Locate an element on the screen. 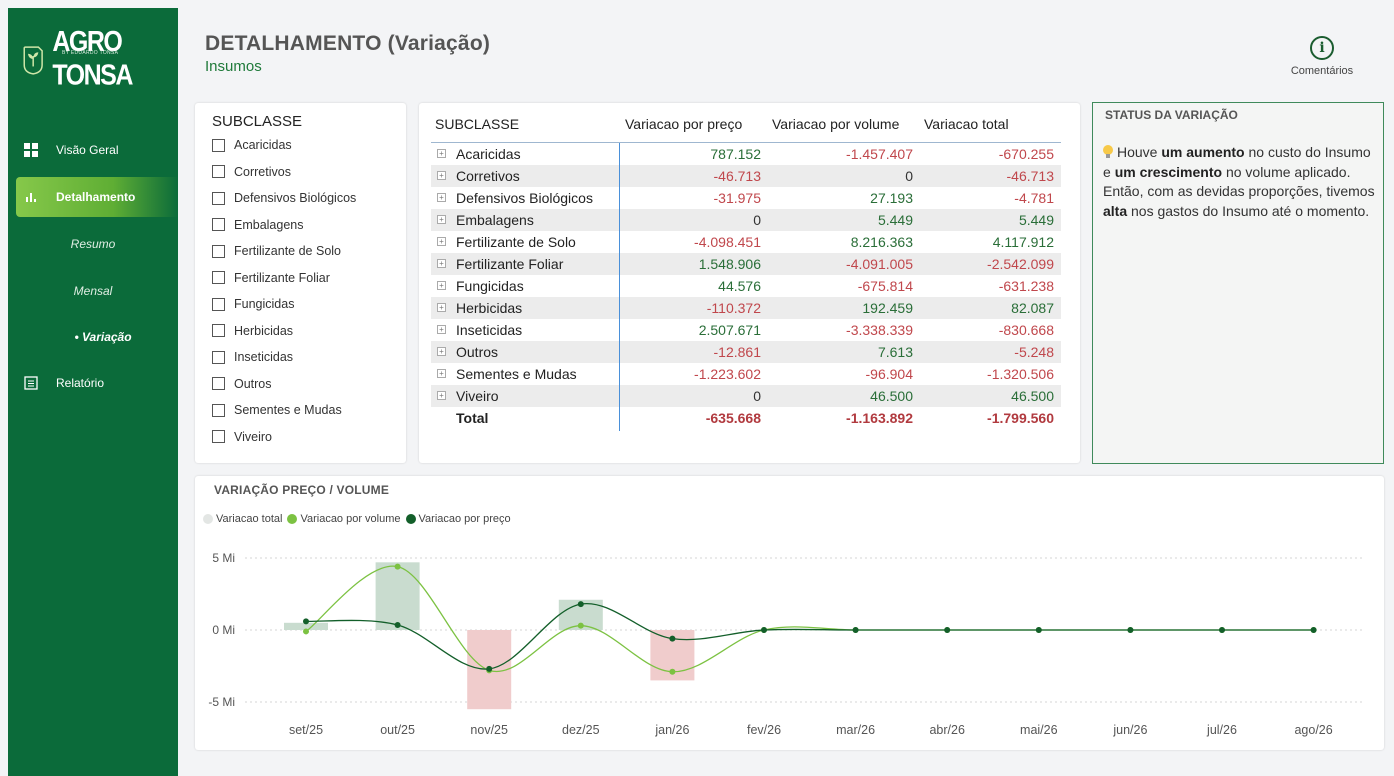 The height and width of the screenshot is (776, 1394). cell-preco: -110.372 is located at coordinates (733, 308).